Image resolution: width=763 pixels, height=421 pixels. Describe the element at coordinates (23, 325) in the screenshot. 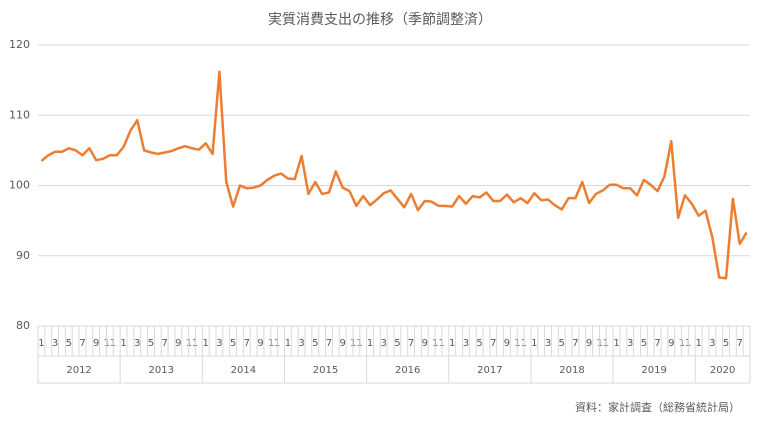

I see `y-tick-label: 80` at that location.